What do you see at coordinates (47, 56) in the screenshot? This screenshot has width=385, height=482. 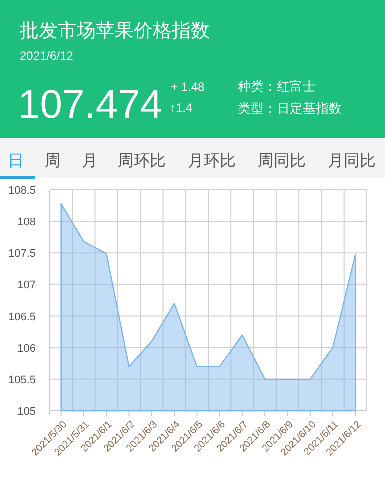 I see `chart-subtitle: 2021/6/12` at bounding box center [47, 56].